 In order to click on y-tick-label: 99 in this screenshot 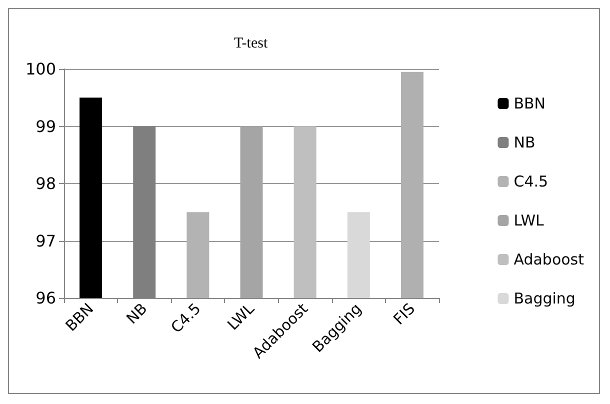, I will do `click(46, 126)`.